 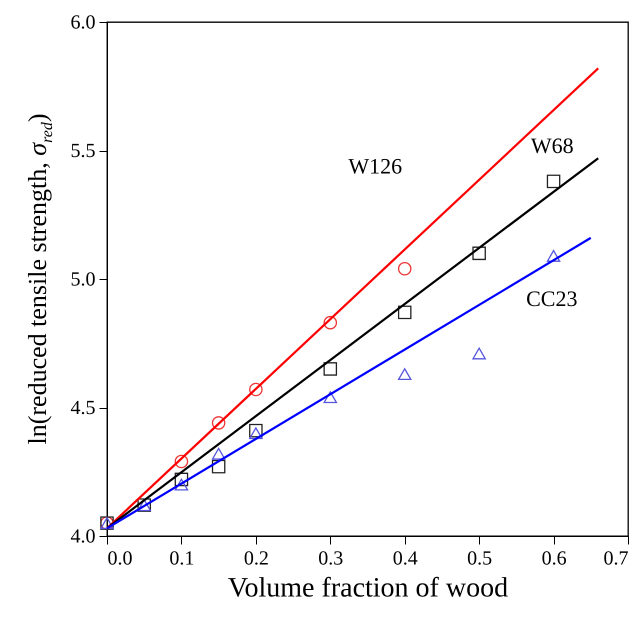 I want to click on x-tick-label: 0.5, so click(x=479, y=559).